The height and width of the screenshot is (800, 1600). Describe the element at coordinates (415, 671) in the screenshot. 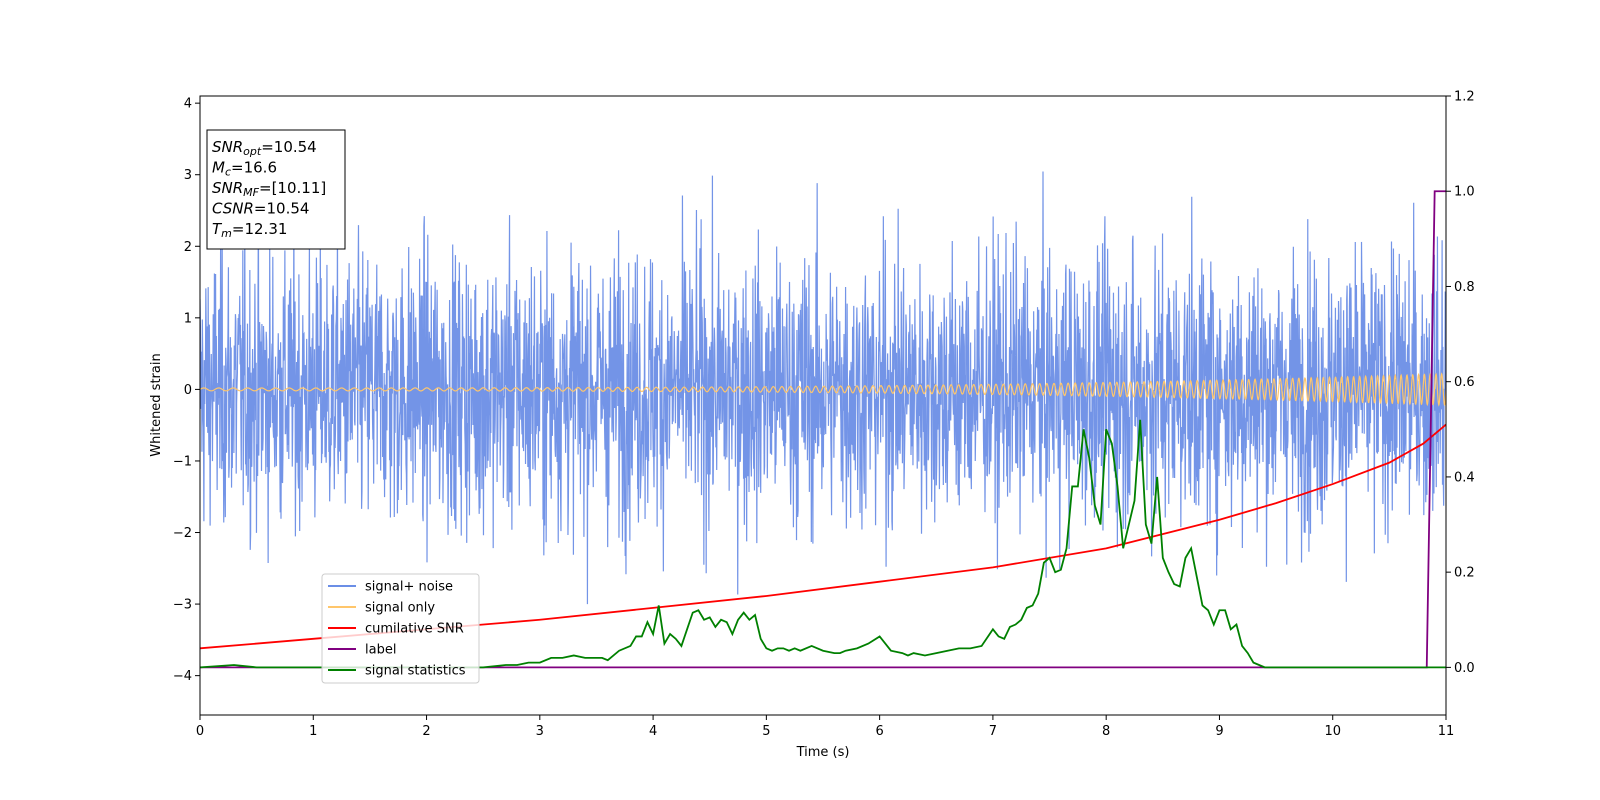

I see `legend-label: signal statistics` at that location.